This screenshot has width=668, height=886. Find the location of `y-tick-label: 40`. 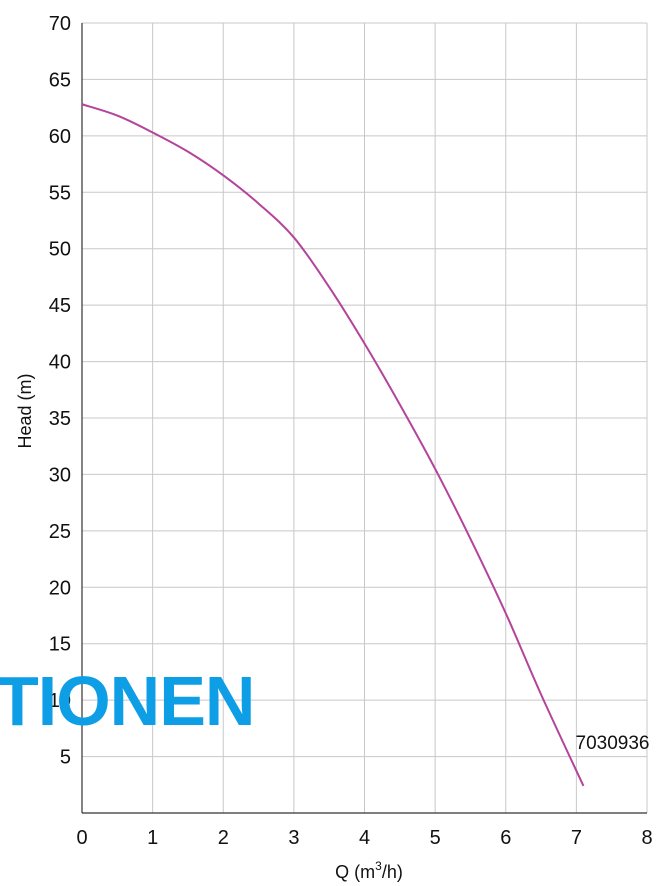

y-tick-label: 40 is located at coordinates (60, 363).